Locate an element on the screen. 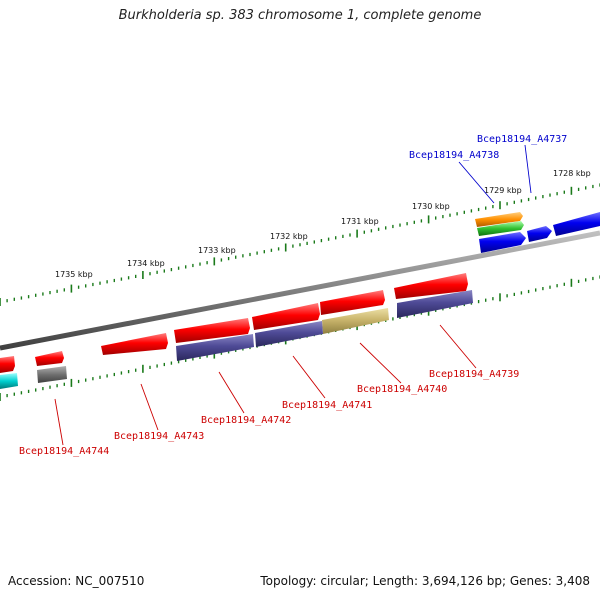  lower-gene-track is located at coordinates (236, 339).